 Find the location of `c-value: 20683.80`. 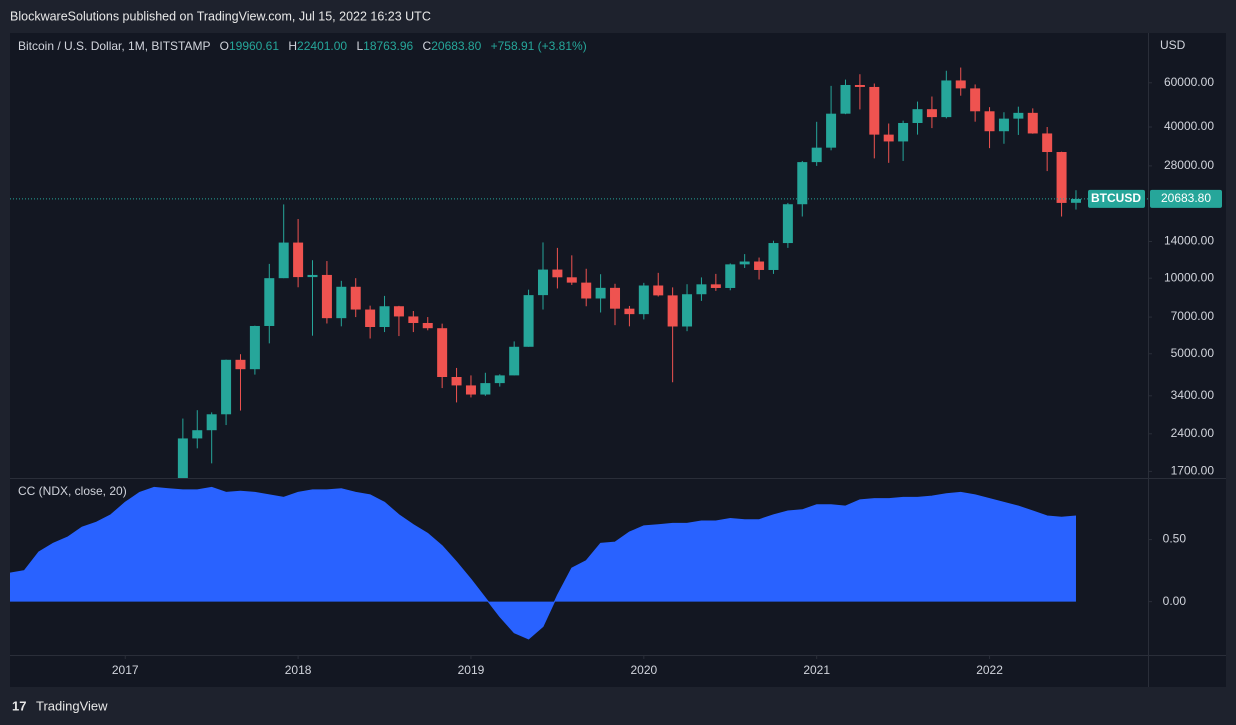

c-value: 20683.80 is located at coordinates (456, 46).